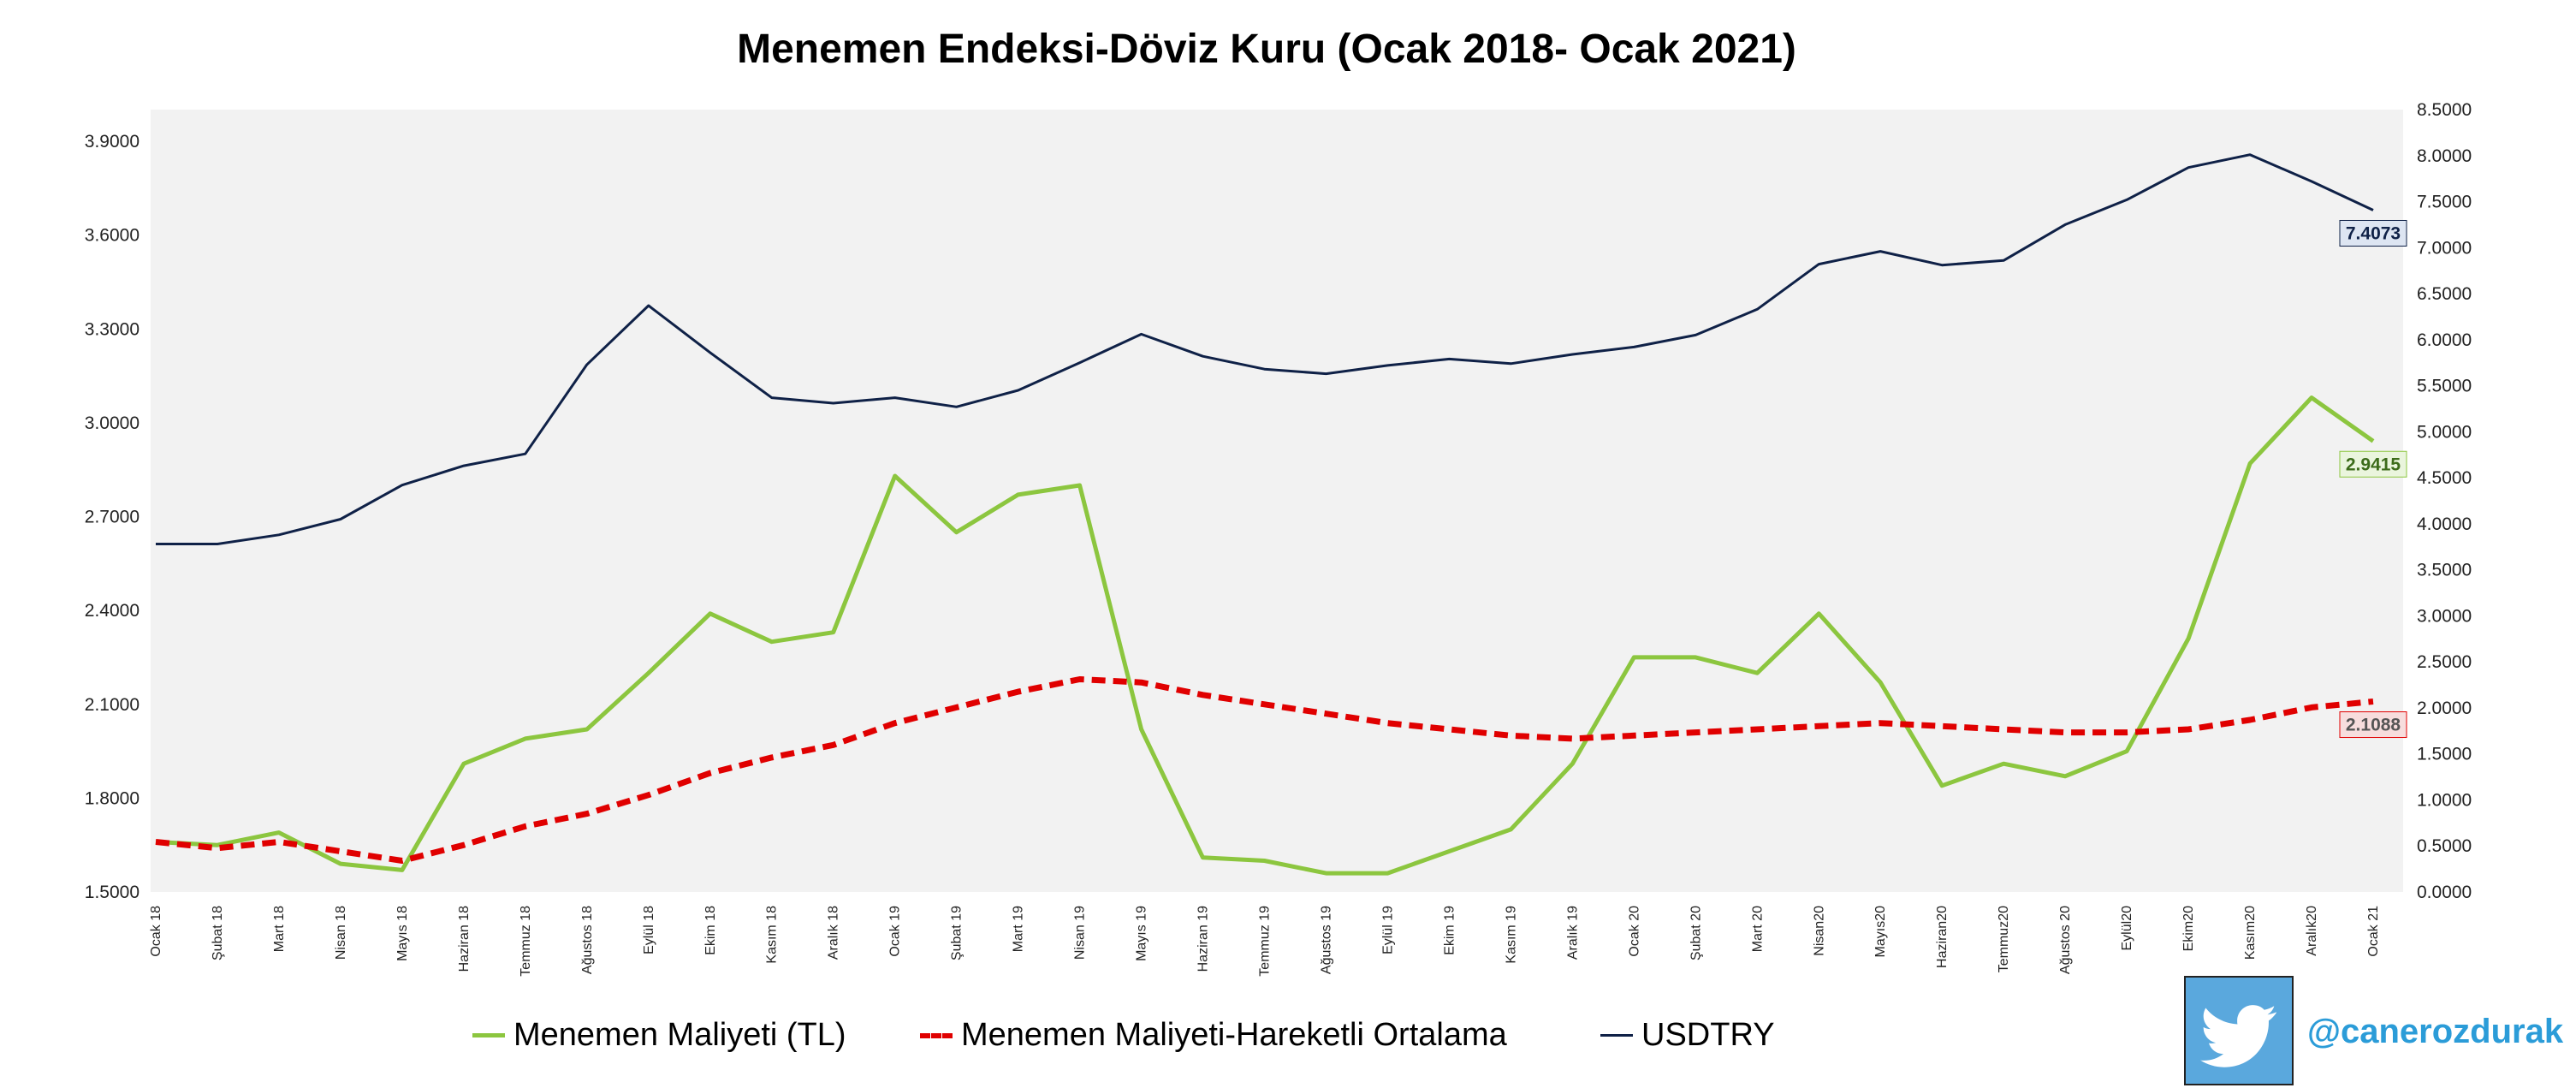  What do you see at coordinates (2188, 929) in the screenshot?
I see `x-tick-label: Ekim20` at bounding box center [2188, 929].